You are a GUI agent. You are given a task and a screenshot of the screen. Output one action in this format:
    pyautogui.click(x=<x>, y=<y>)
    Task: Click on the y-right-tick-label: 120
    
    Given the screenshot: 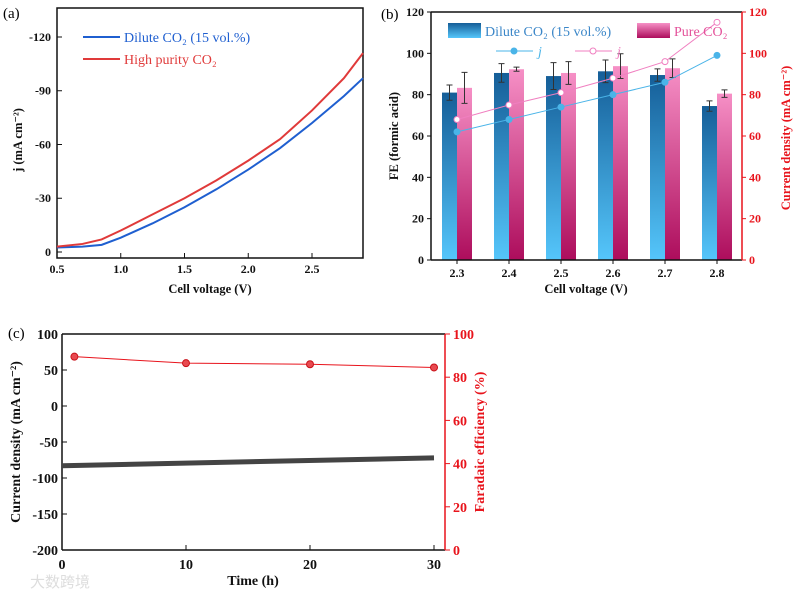 What is the action you would take?
    pyautogui.click(x=758, y=12)
    